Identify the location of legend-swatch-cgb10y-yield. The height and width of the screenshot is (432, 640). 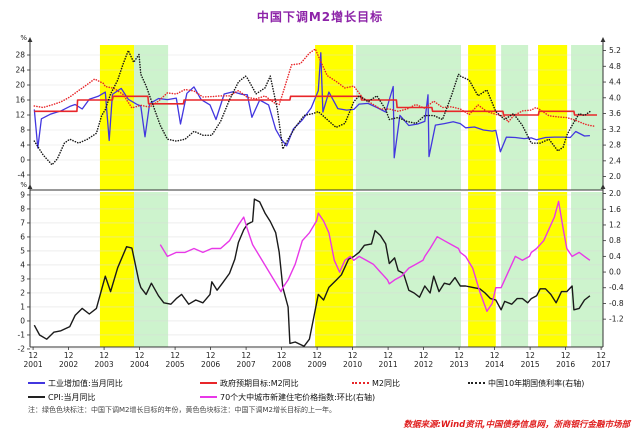
(476, 382).